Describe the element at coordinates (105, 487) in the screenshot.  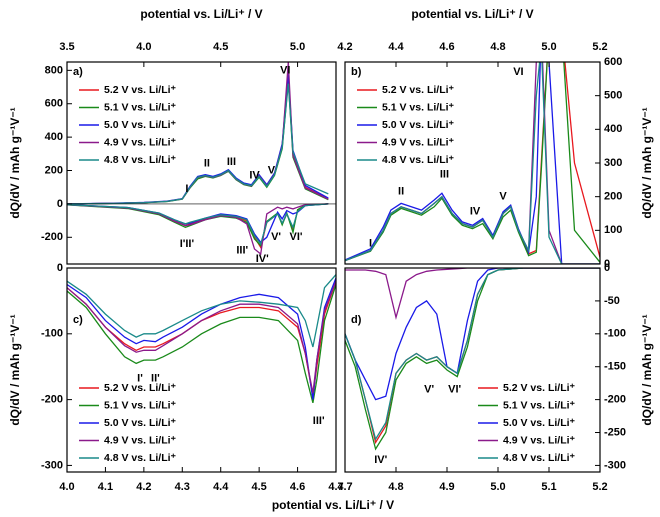
I see `x-tick-label: 4.1` at that location.